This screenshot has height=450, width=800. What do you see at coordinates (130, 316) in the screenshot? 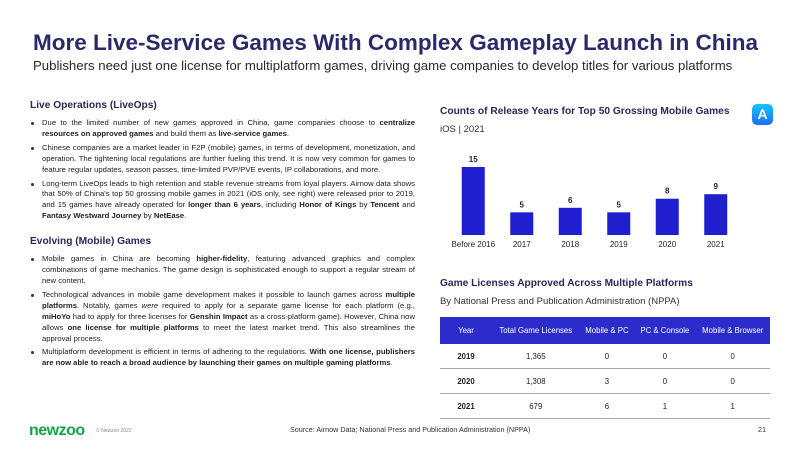
I see `bullet-text: had to apply for three licenses for` at bounding box center [130, 316].